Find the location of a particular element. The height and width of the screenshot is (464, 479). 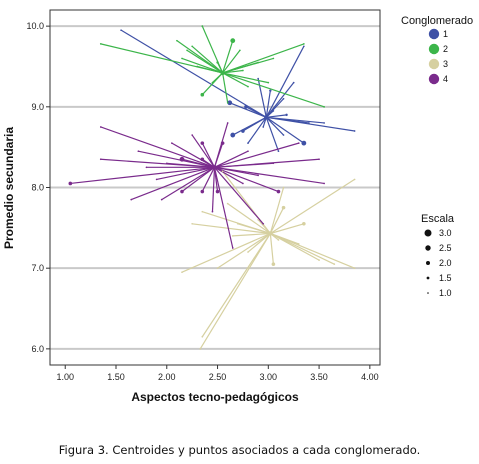

x-tick-label: 2.50 is located at coordinates (218, 377).